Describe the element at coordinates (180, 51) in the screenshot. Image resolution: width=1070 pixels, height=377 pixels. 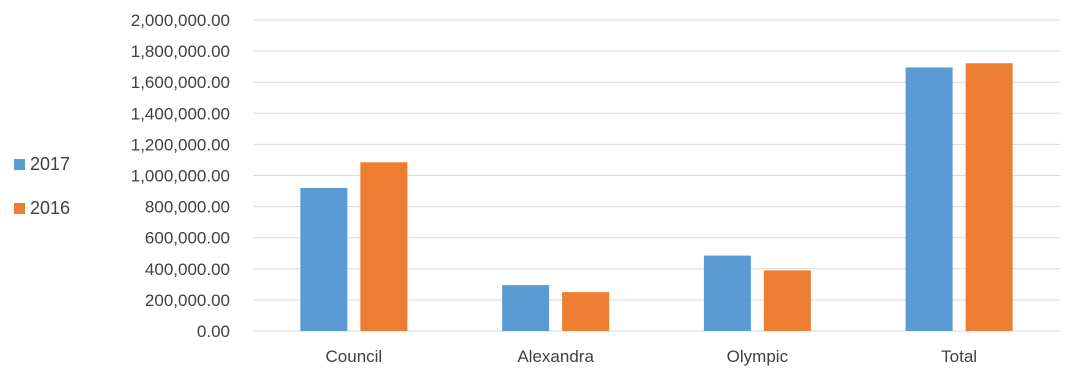
I see `y-tick-label: 1,800,000.00` at that location.